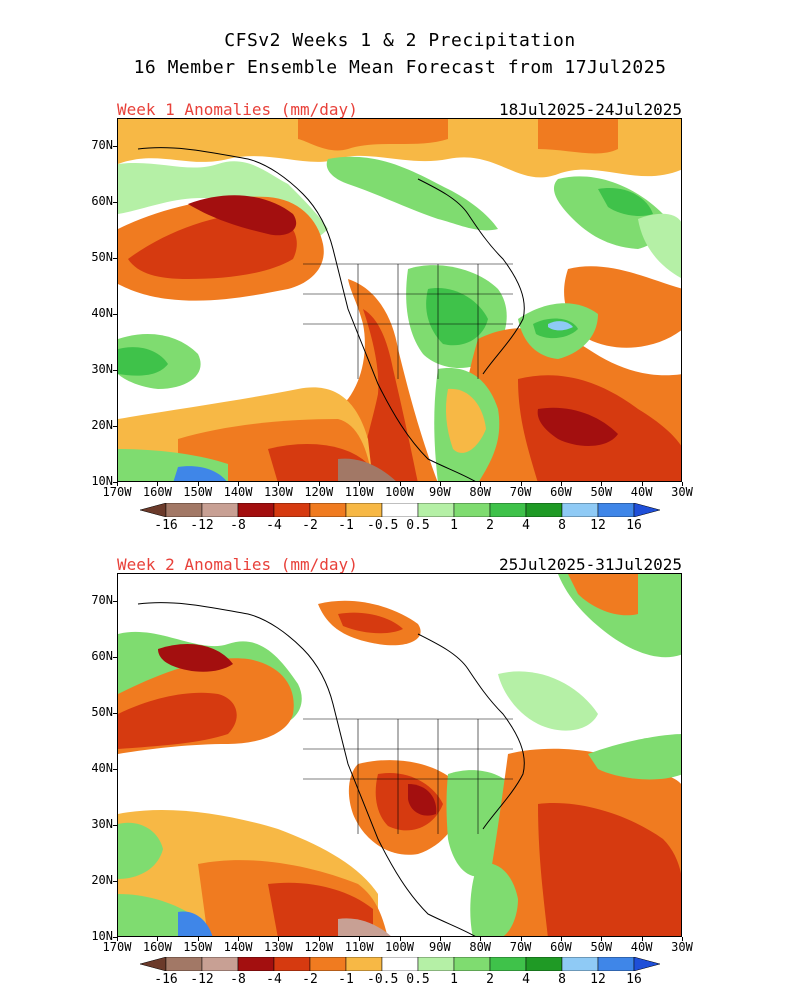  I want to click on week2-date-range: 25Jul2025-31Jul2025, so click(590, 564).